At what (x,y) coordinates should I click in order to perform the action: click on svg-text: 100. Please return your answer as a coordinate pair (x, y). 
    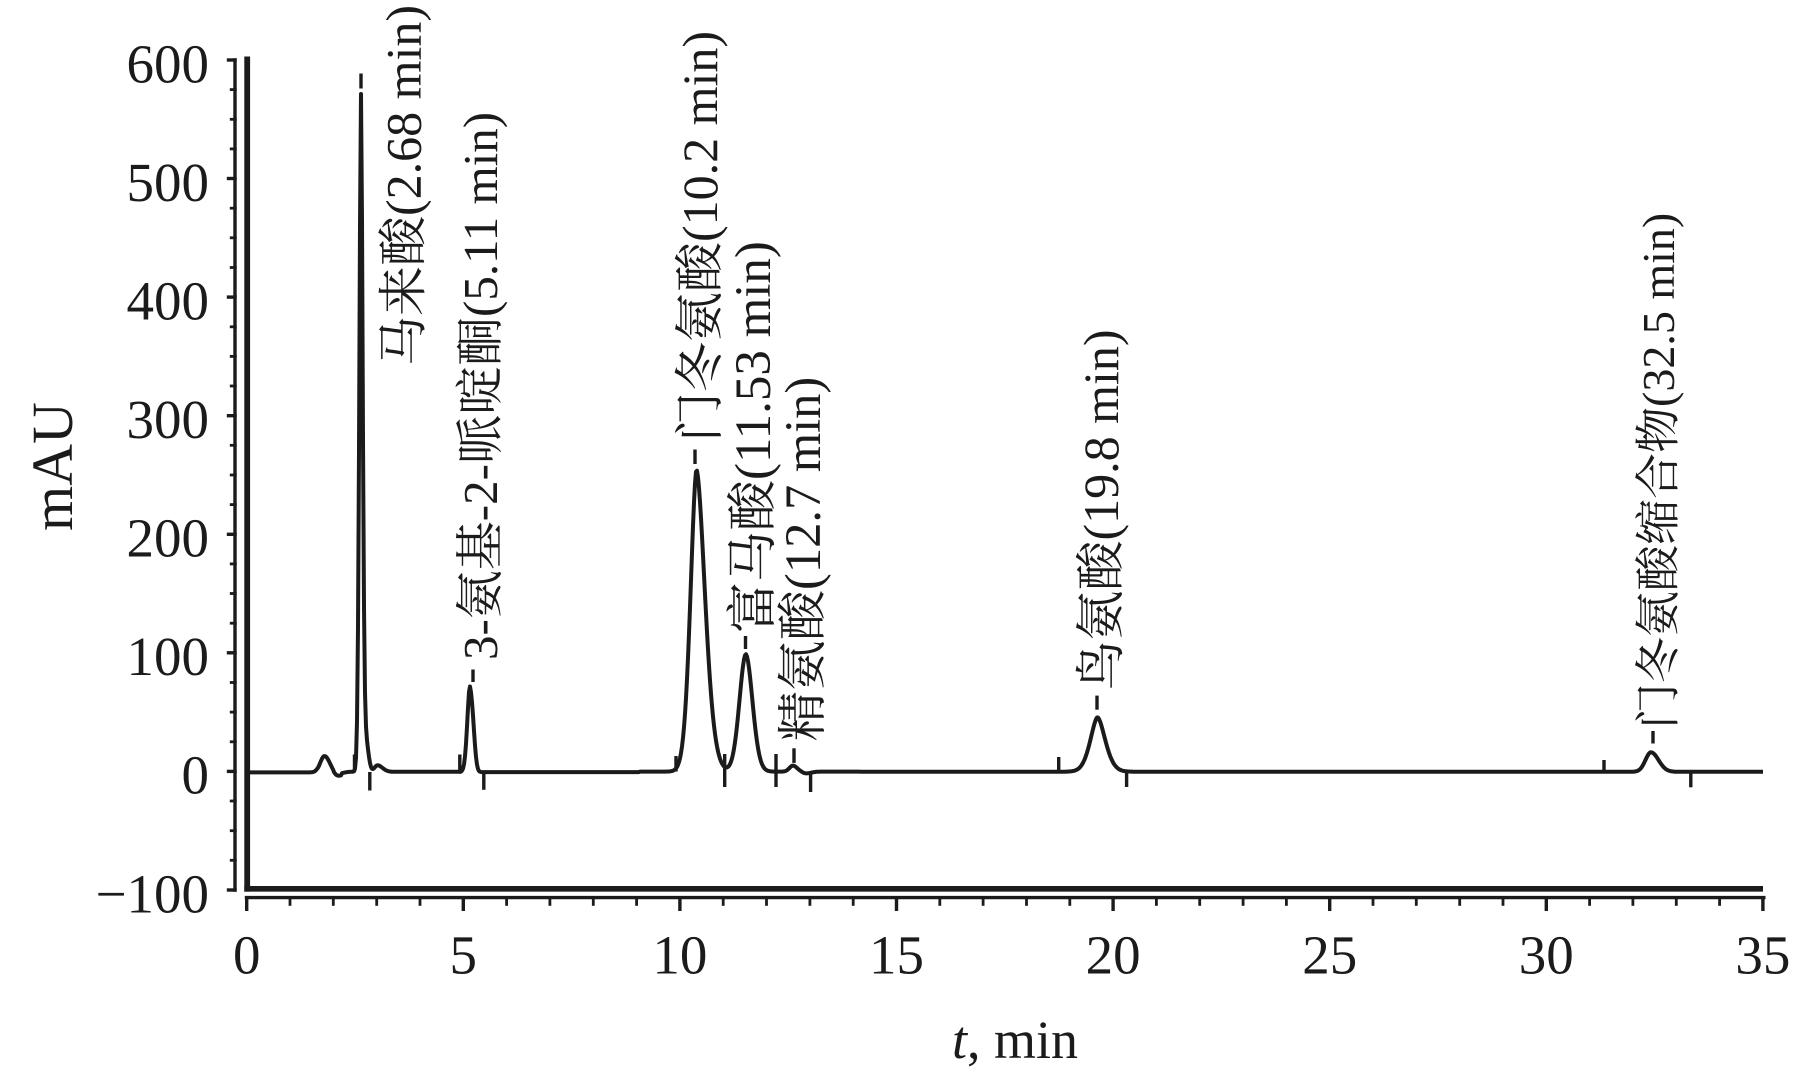
    Looking at the image, I should click on (168, 656).